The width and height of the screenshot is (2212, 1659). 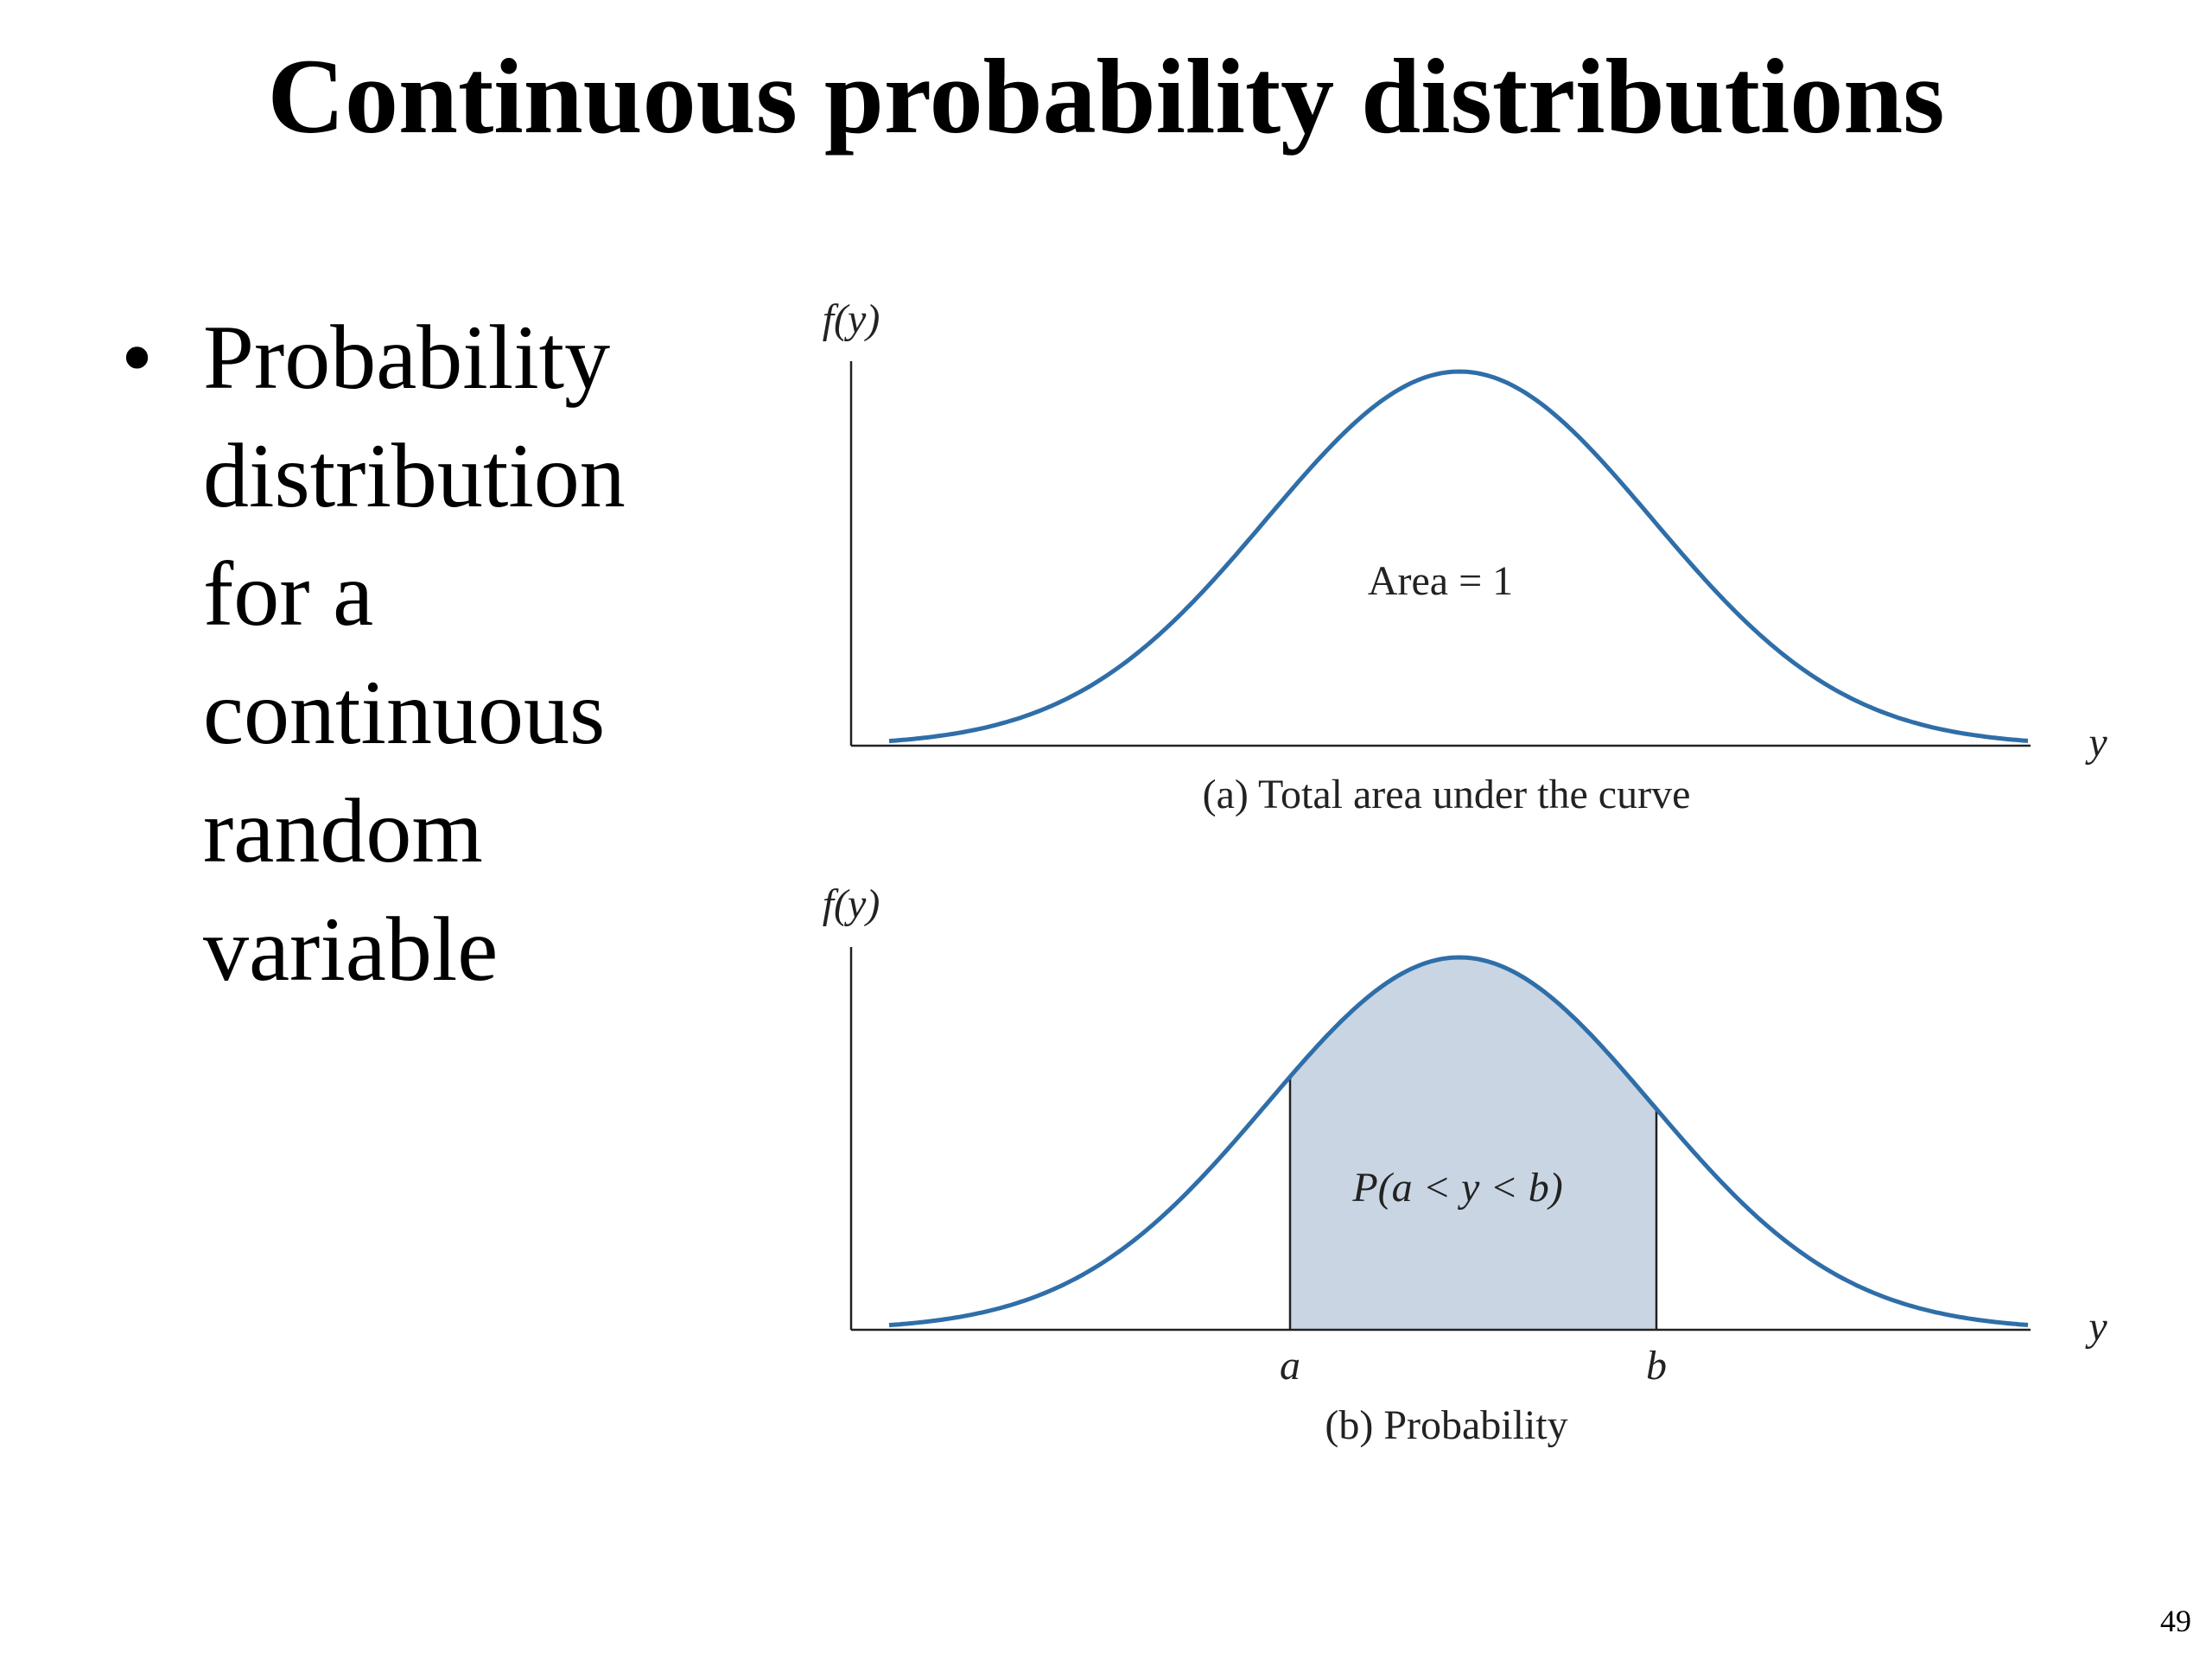 I want to click on area-label: P(a < y < b), so click(x=1456, y=1188).